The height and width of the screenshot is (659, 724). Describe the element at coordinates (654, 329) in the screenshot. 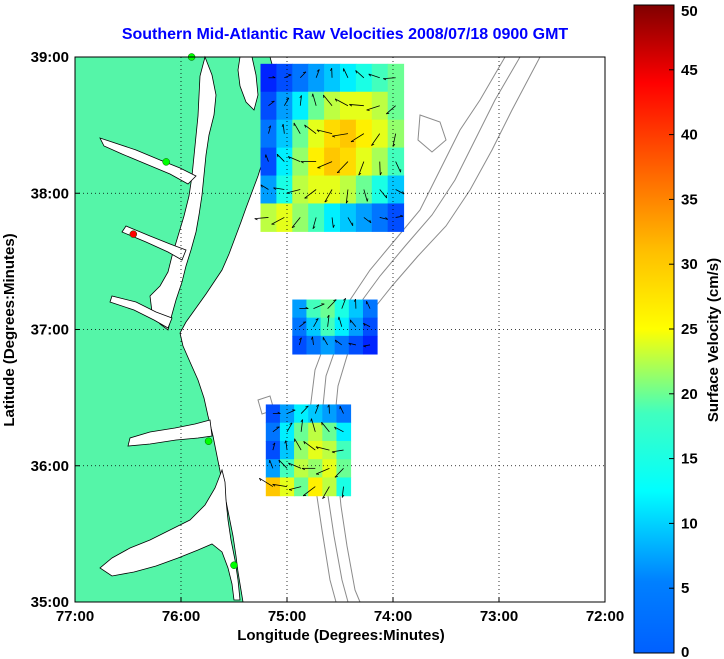

I see `colorbar` at that location.